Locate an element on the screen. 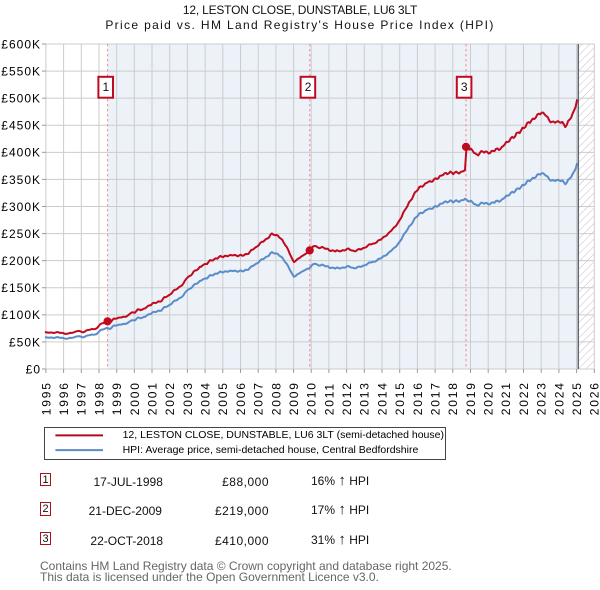 This screenshot has width=600, height=590. svg-text: 2025 is located at coordinates (577, 398).